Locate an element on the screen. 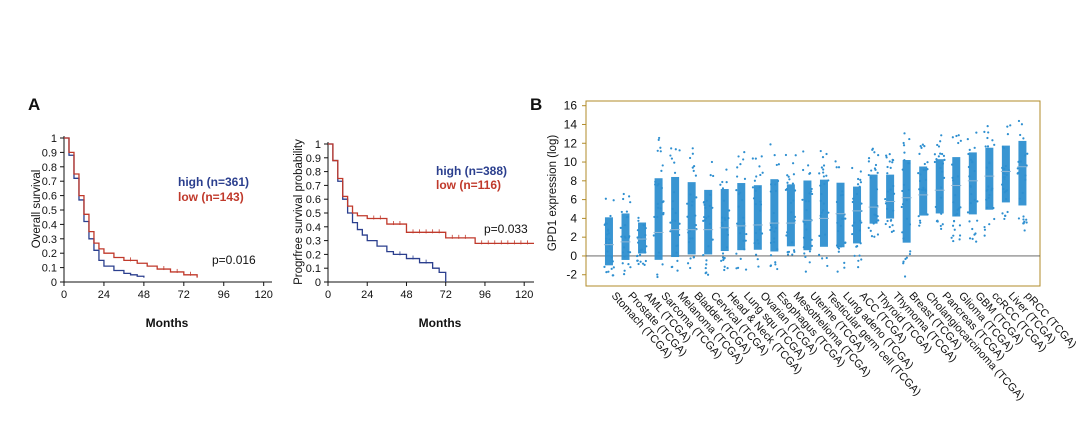 This screenshot has width=1080, height=446. y-tick-label: 0.1 is located at coordinates (313, 269).